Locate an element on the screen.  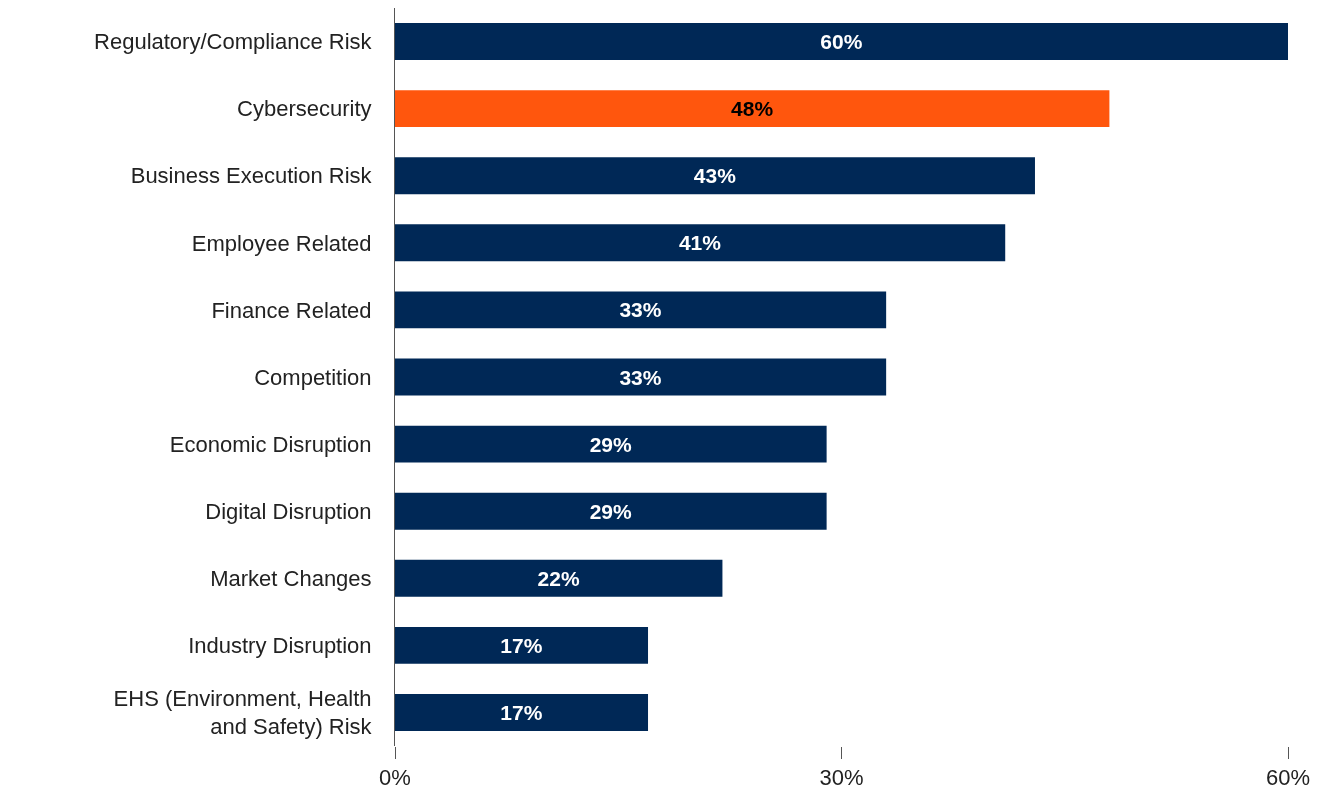
data-label: 22% is located at coordinates (558, 578).